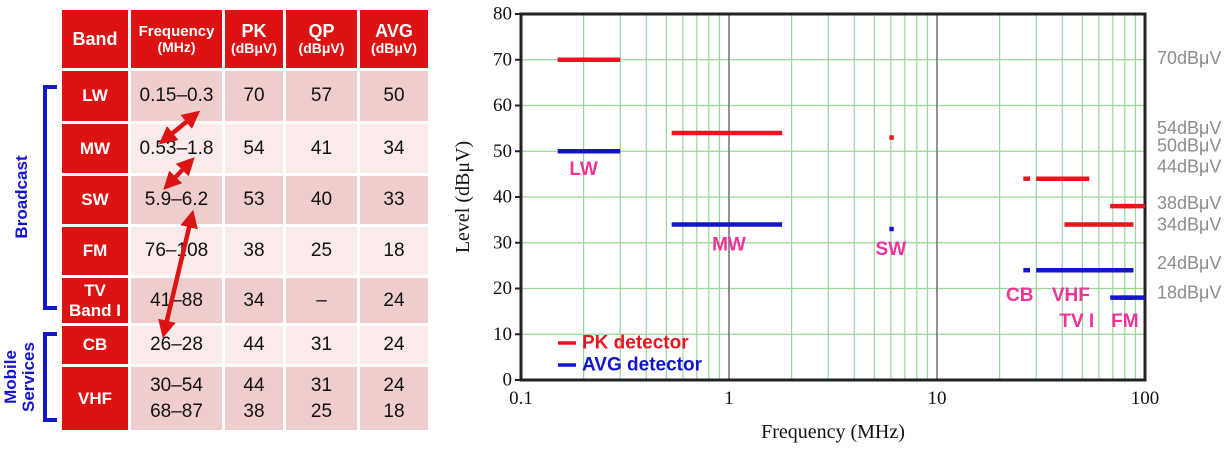 This screenshot has width=1229, height=451. Describe the element at coordinates (502, 242) in the screenshot. I see `y-tick-label: 30` at that location.